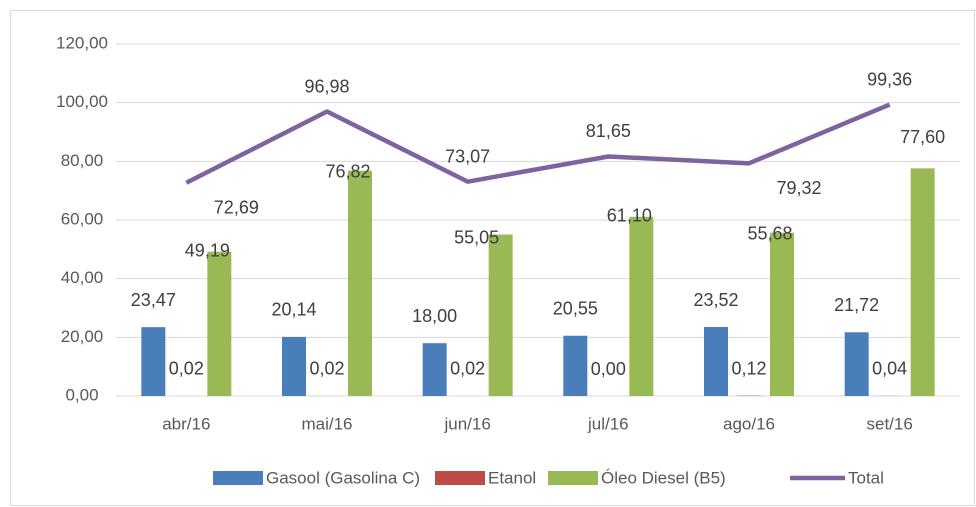 The height and width of the screenshot is (507, 976). What do you see at coordinates (866, 477) in the screenshot?
I see `legend-label: Total` at bounding box center [866, 477].